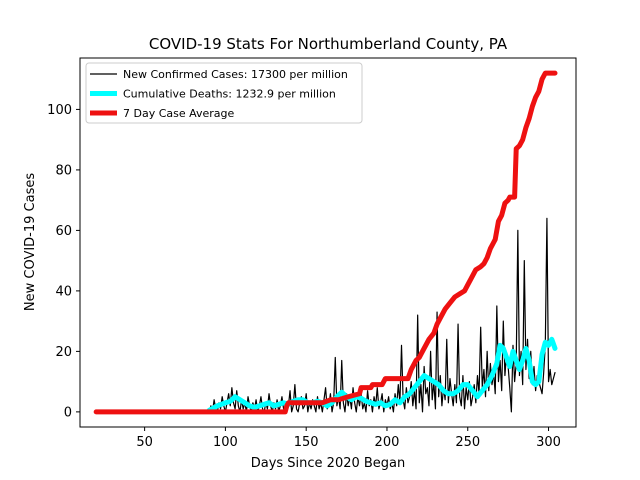  What do you see at coordinates (306, 442) in the screenshot?
I see `x-tick-label: 150` at bounding box center [306, 442].